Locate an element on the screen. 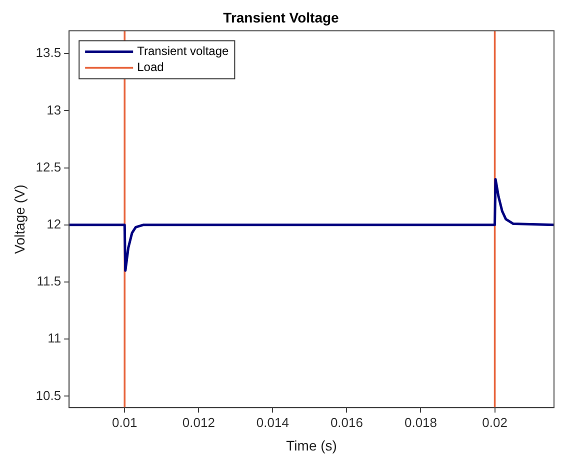  y-tick-label: 11 is located at coordinates (55, 338).